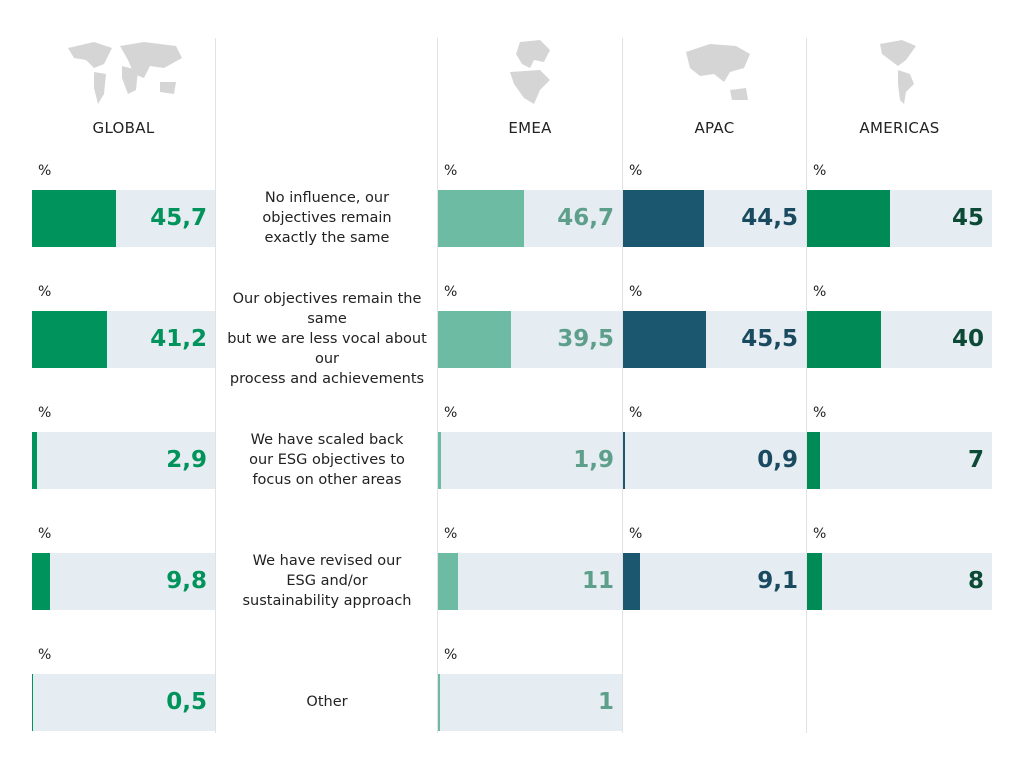  Describe the element at coordinates (975, 460) in the screenshot. I see `value-label: 7` at that location.